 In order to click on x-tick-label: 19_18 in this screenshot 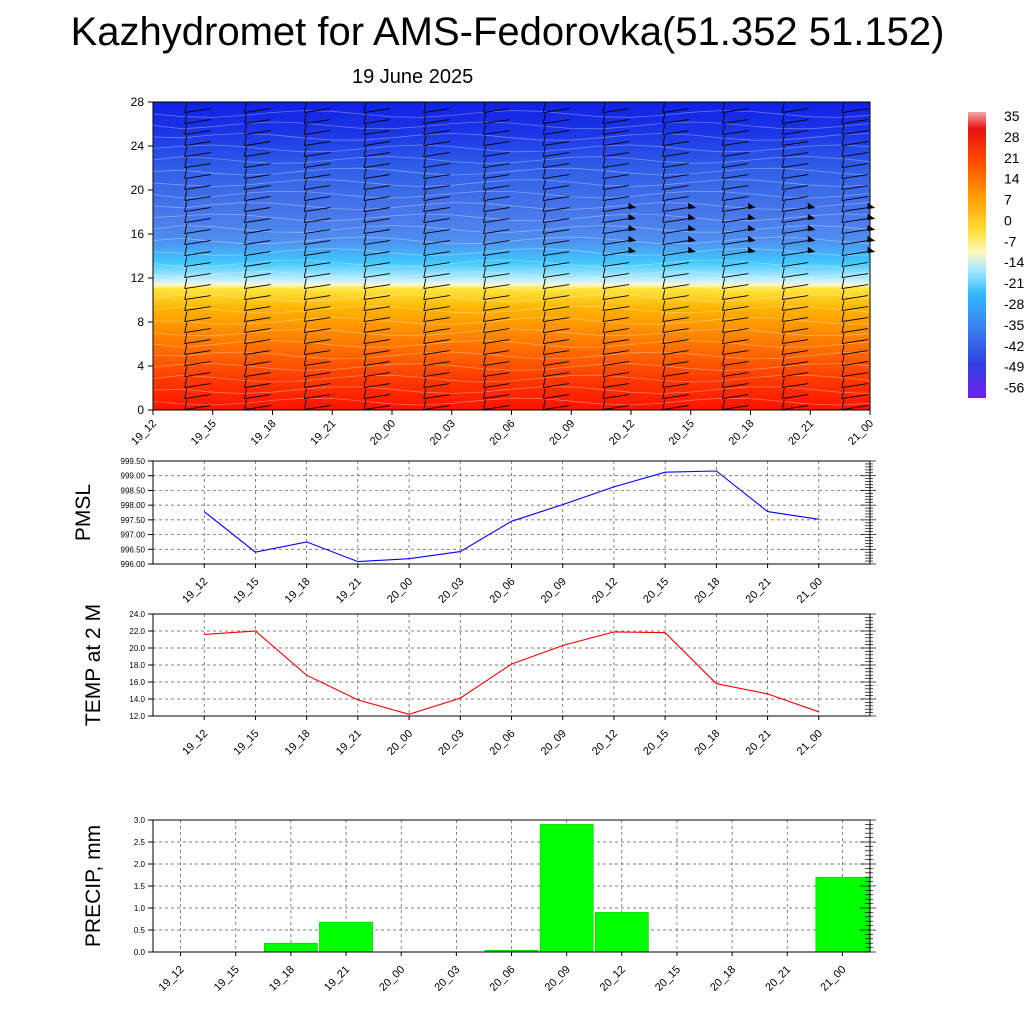, I will do `click(298, 743)`.